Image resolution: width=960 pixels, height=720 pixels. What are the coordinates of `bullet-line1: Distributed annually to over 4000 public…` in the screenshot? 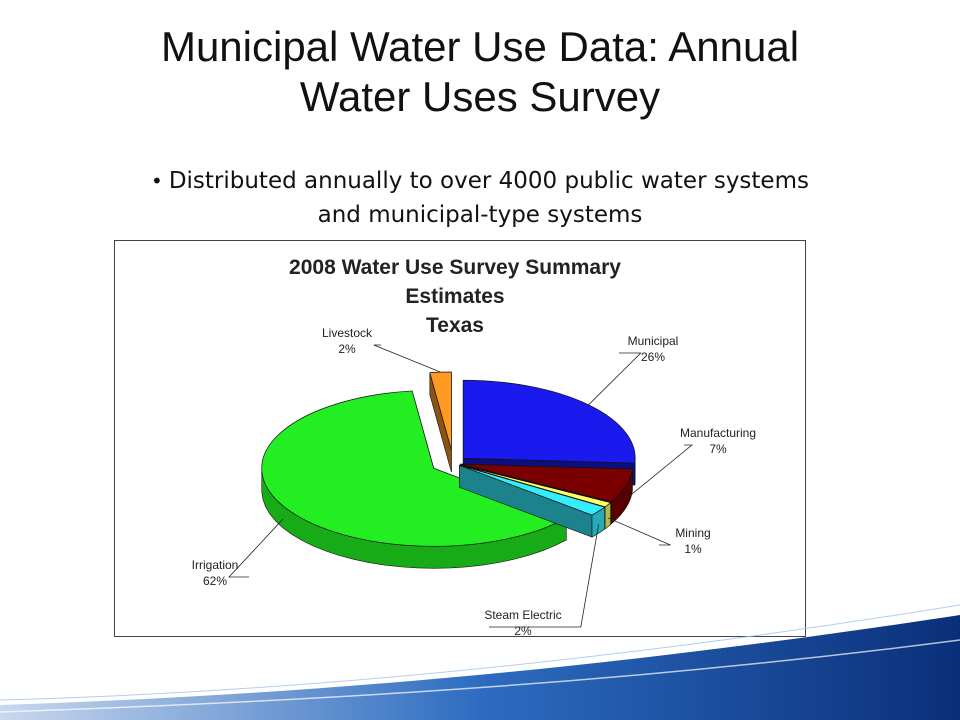 It's located at (488, 181).